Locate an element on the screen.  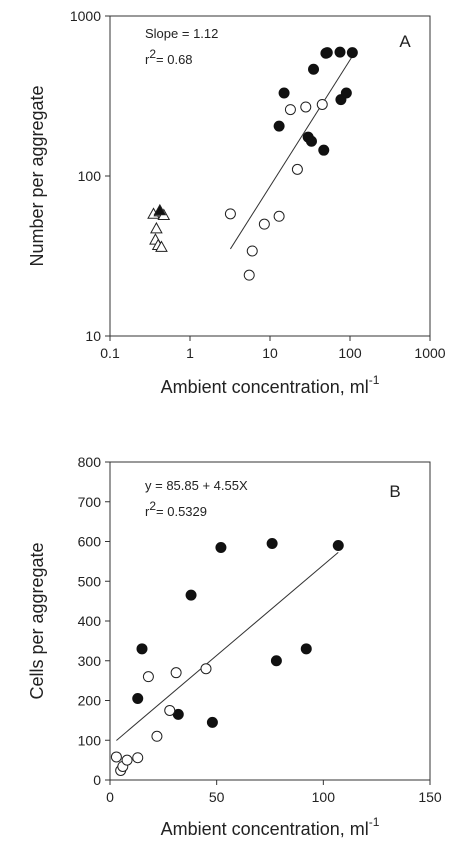
x-tick-label-b: 150 is located at coordinates (430, 797).